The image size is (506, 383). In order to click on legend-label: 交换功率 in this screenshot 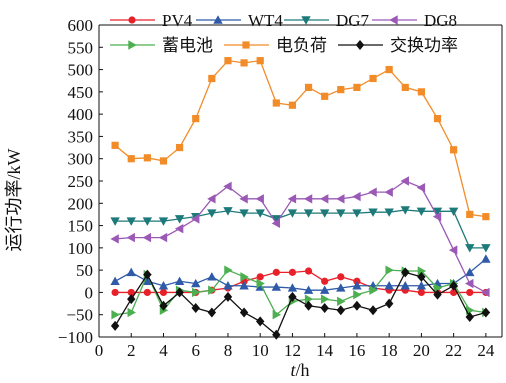, I will do `click(424, 45)`.